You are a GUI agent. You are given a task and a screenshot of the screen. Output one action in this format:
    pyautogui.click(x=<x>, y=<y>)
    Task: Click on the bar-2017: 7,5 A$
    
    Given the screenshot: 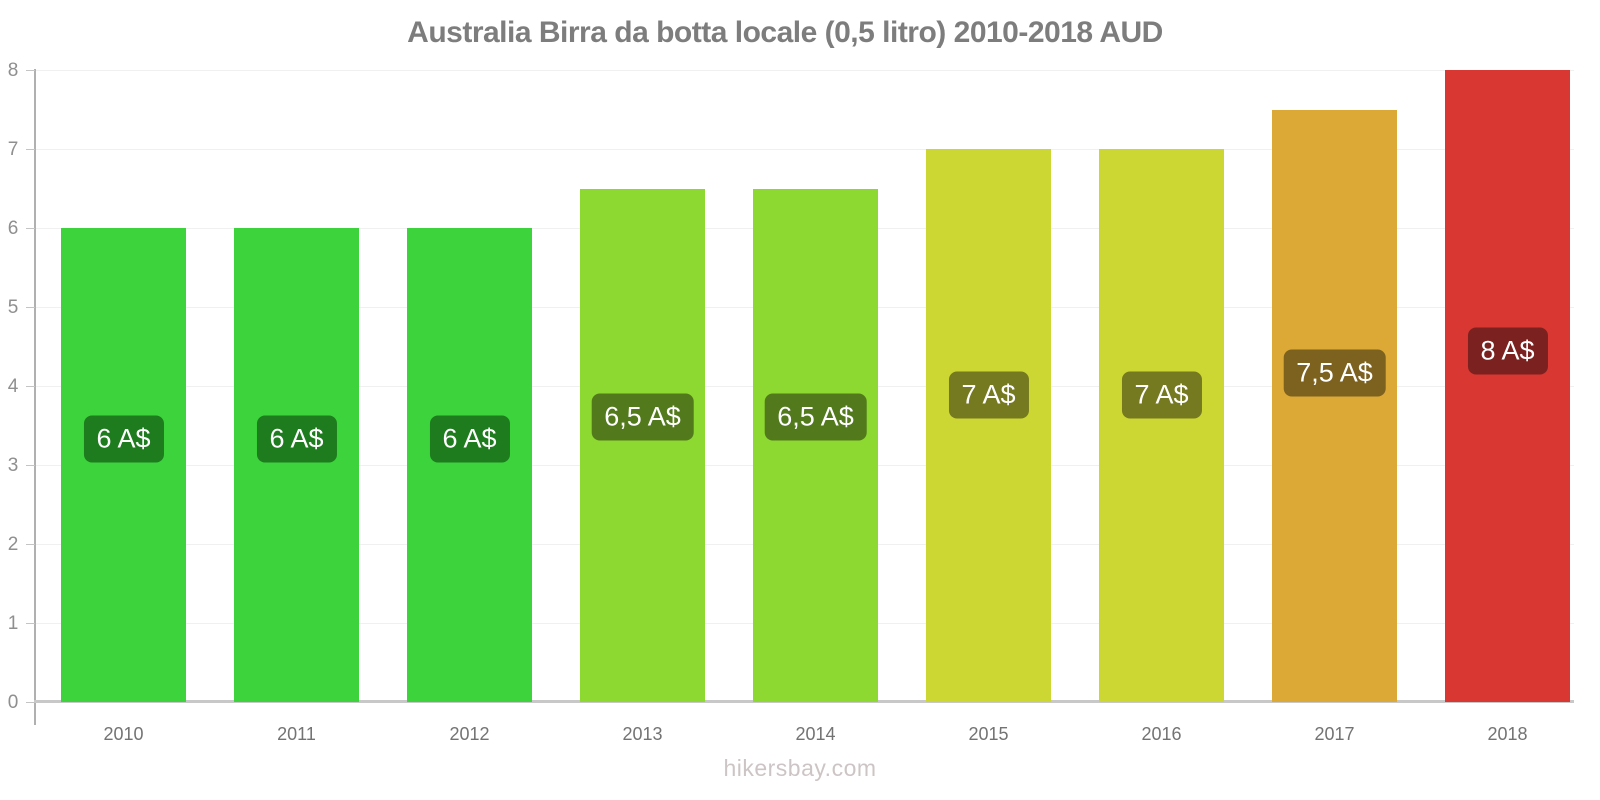 What is the action you would take?
    pyautogui.click(x=1334, y=405)
    